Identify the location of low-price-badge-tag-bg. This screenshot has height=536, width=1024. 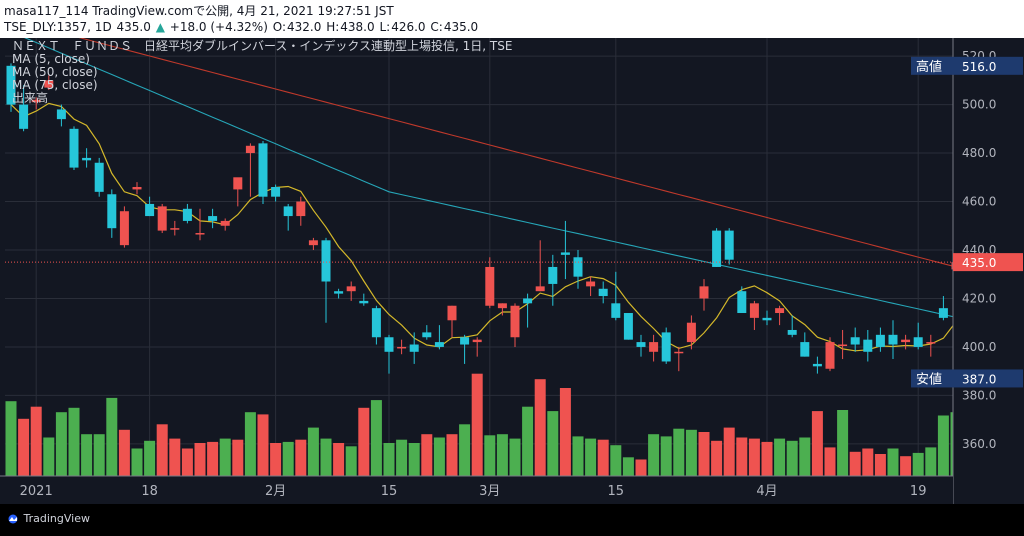
(932, 378).